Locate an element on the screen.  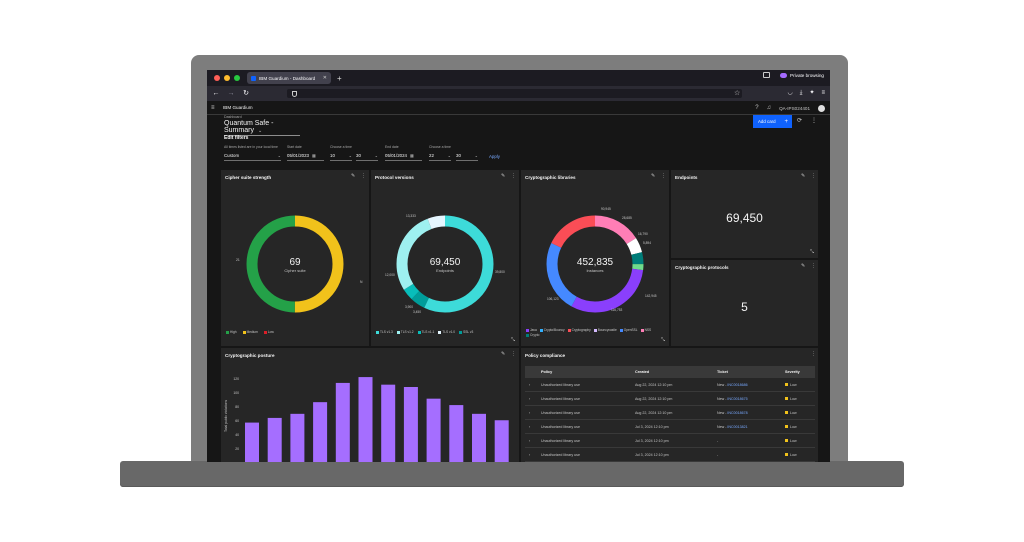
avatar is located at coordinates (821, 108).